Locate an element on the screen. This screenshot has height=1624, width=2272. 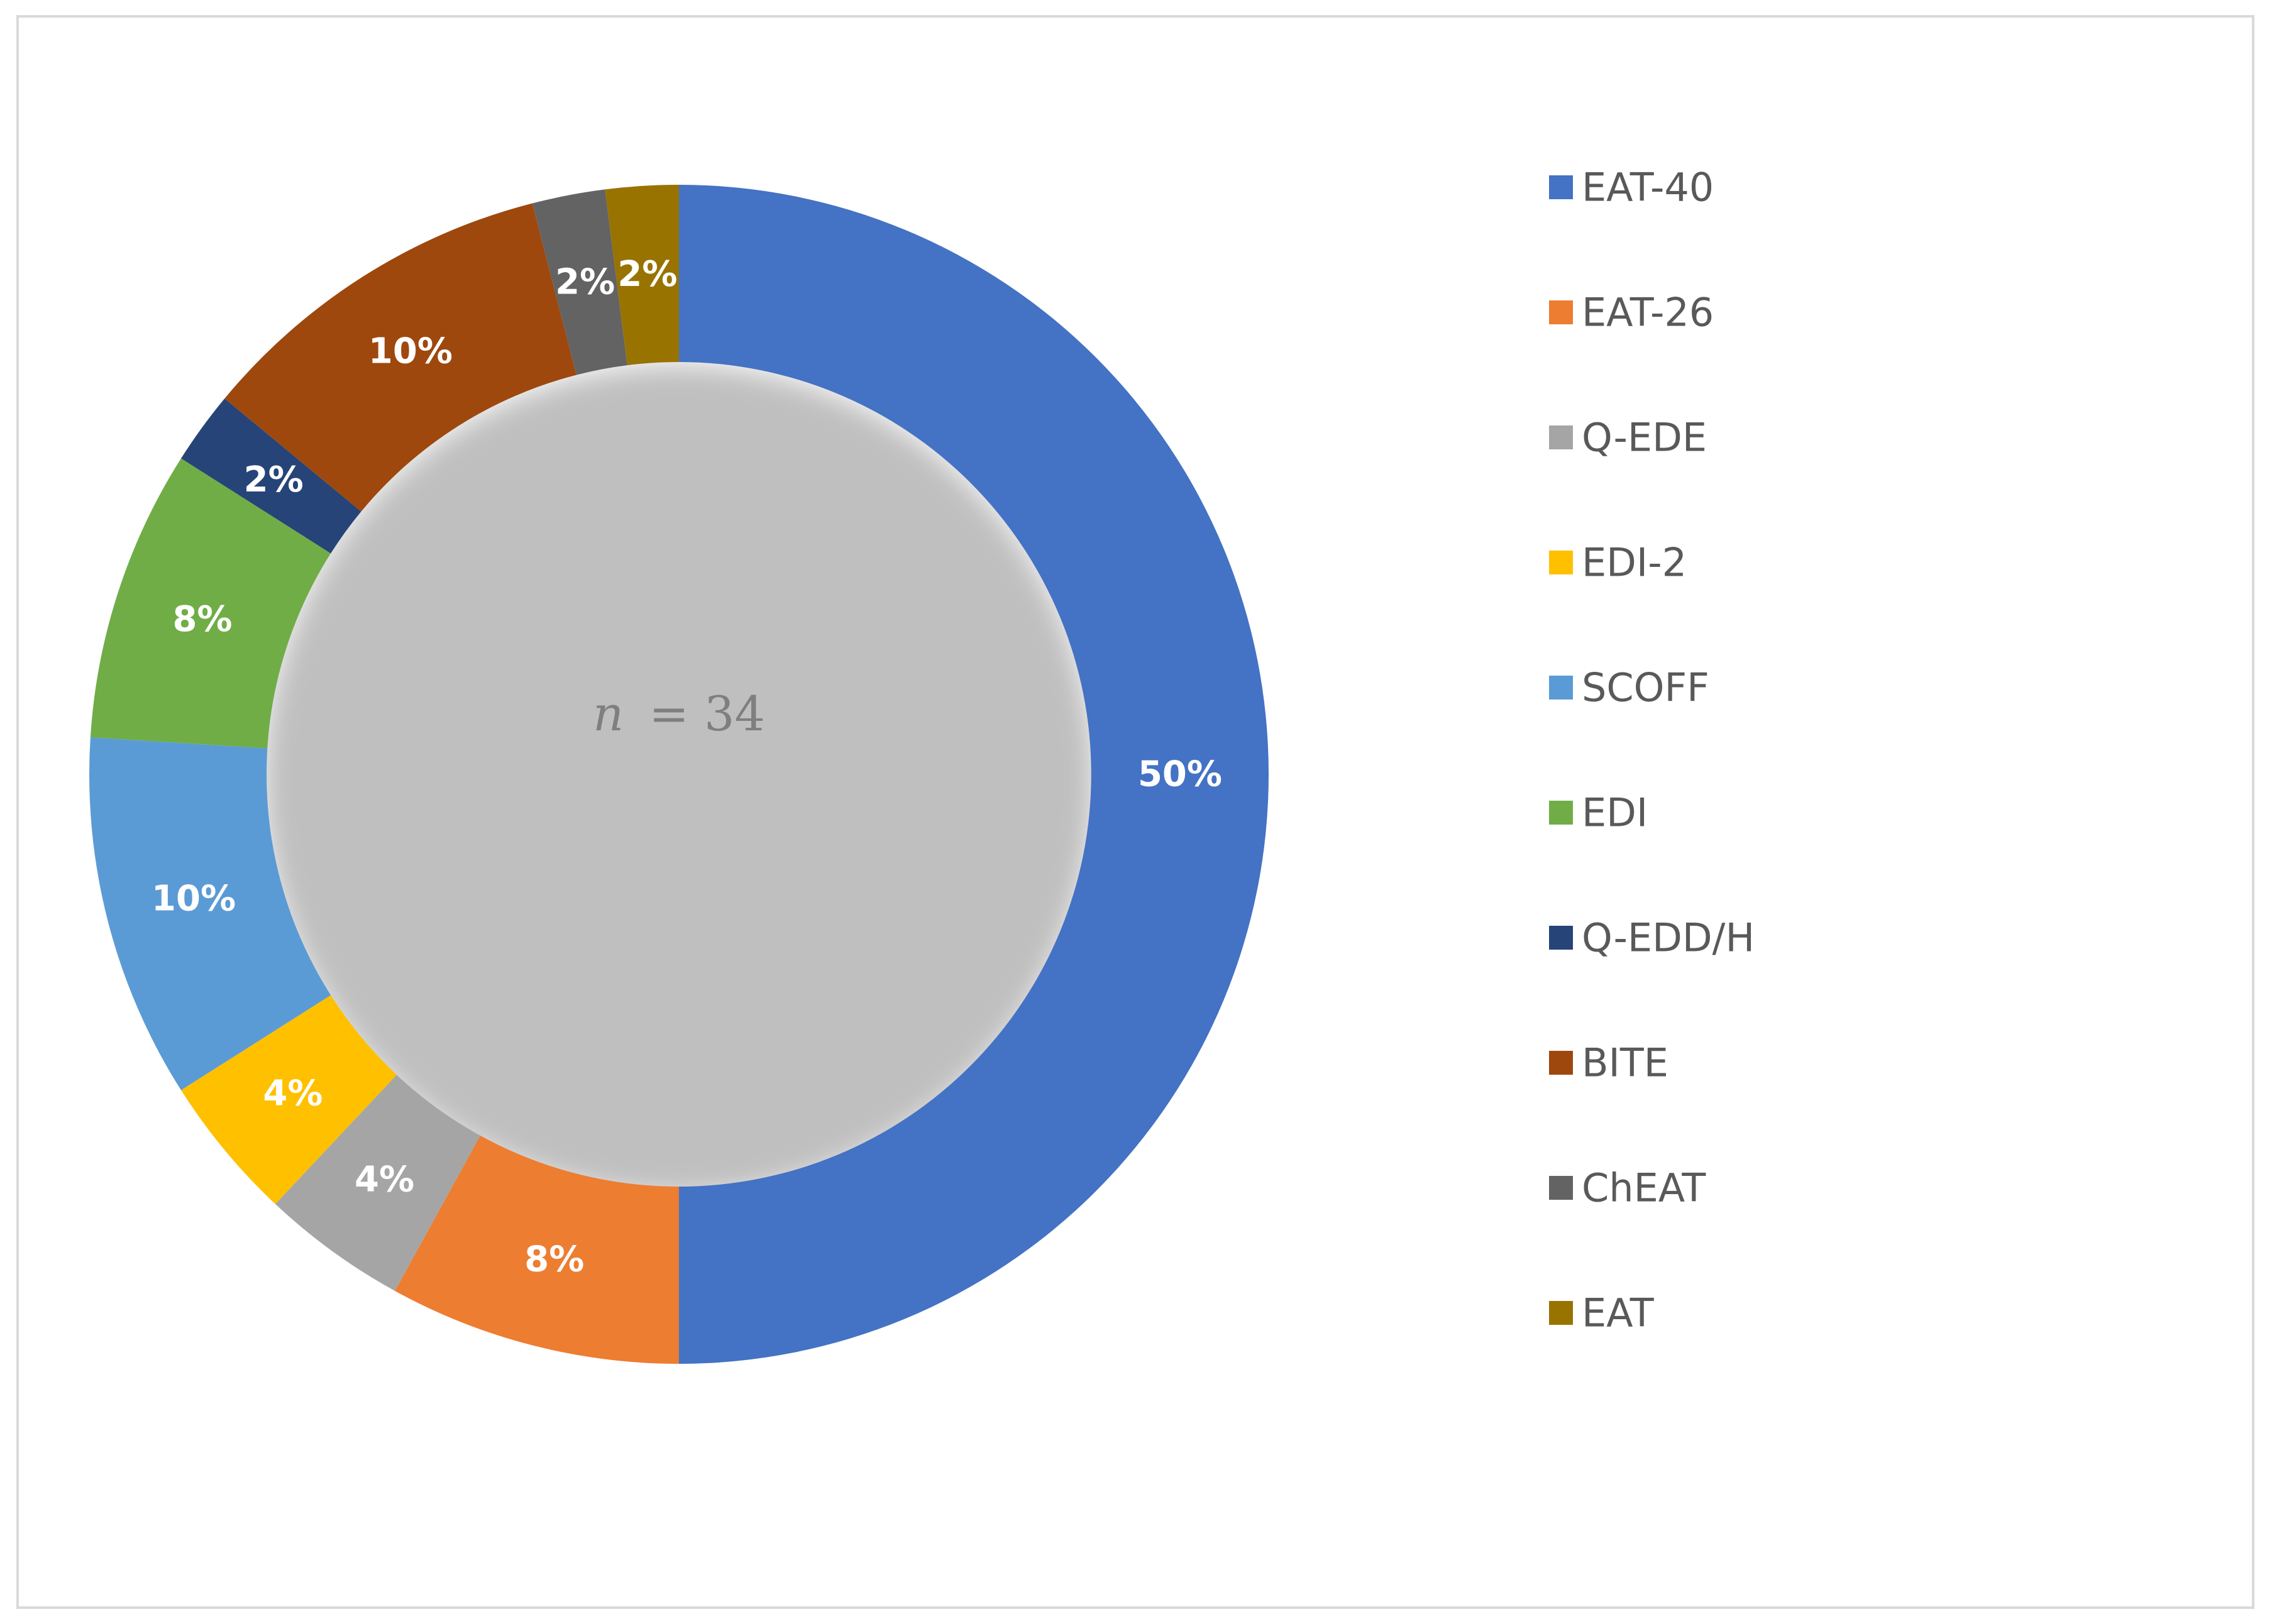
legend-label-q-edd-h: Q-EDD/H is located at coordinates (1669, 938).